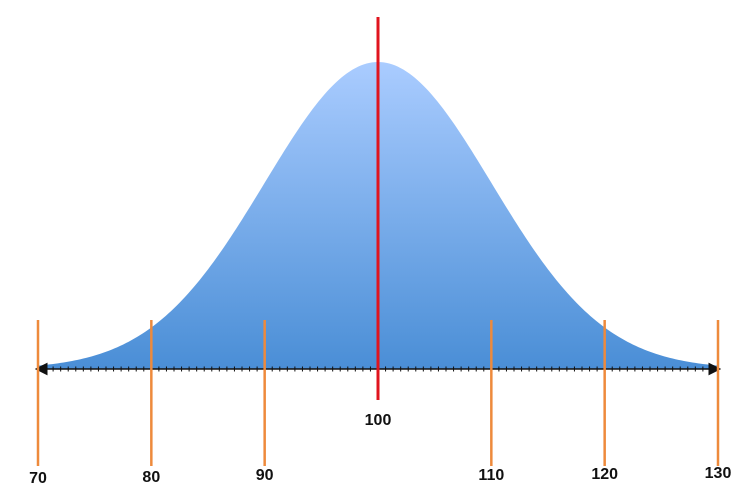 The image size is (756, 502). Describe the element at coordinates (378, 420) in the screenshot. I see `mean-label: 100` at that location.